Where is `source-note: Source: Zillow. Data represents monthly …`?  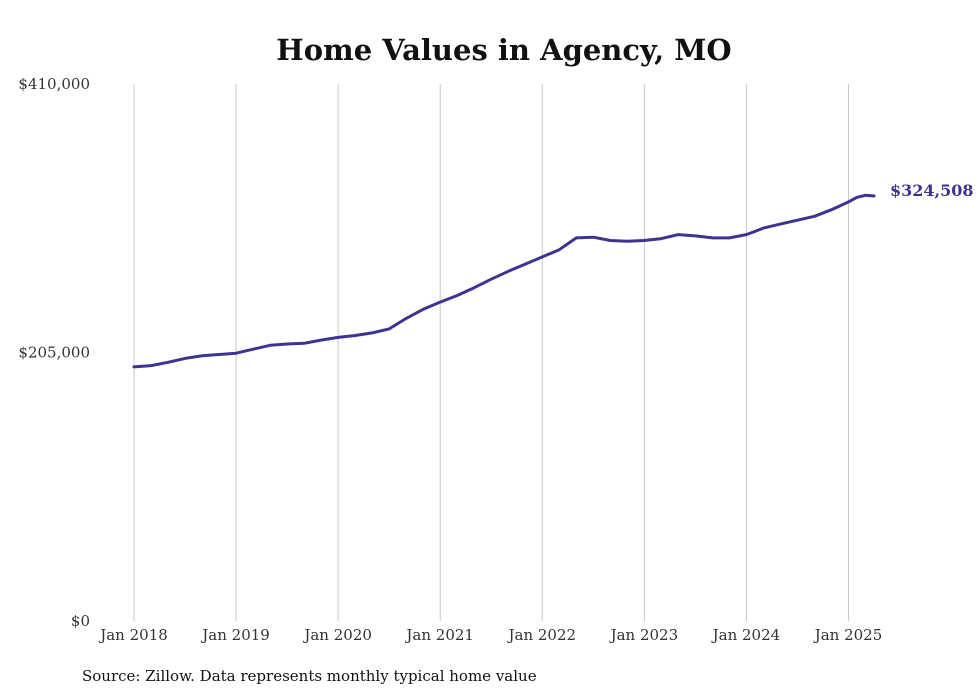
source-note: Source: Zillow. Data represents monthly … is located at coordinates (309, 676).